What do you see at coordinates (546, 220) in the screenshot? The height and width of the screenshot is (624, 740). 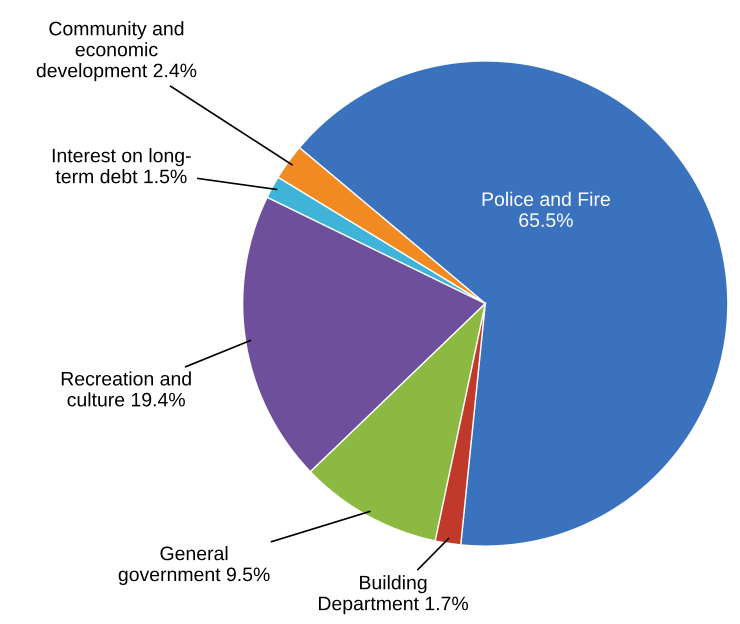 I see `data-label: 65.5%` at bounding box center [546, 220].